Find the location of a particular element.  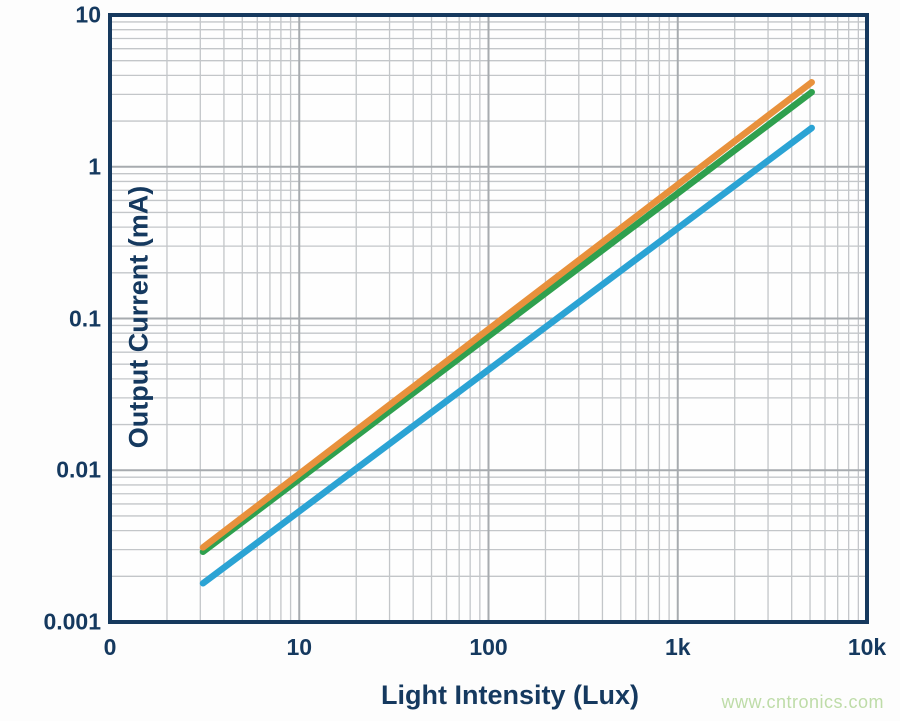

y-tick-label: 0.01 is located at coordinates (78, 469).